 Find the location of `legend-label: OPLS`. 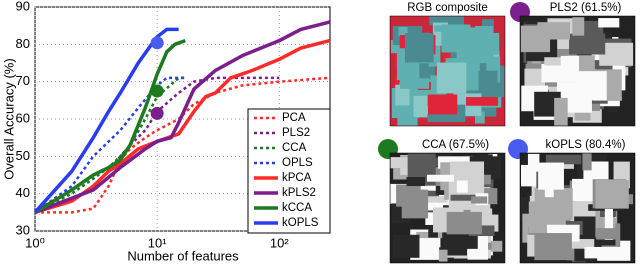

legend-label: OPLS is located at coordinates (297, 163).